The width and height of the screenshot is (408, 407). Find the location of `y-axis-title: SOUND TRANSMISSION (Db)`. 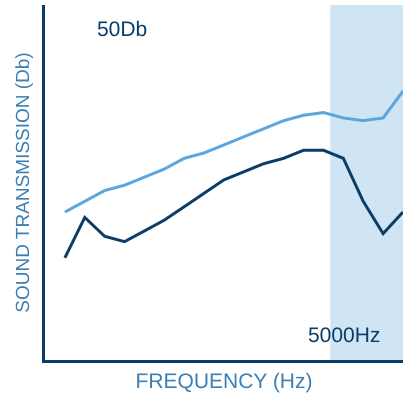

y-axis-title: SOUND TRANSMISSION (Db) is located at coordinates (23, 182).